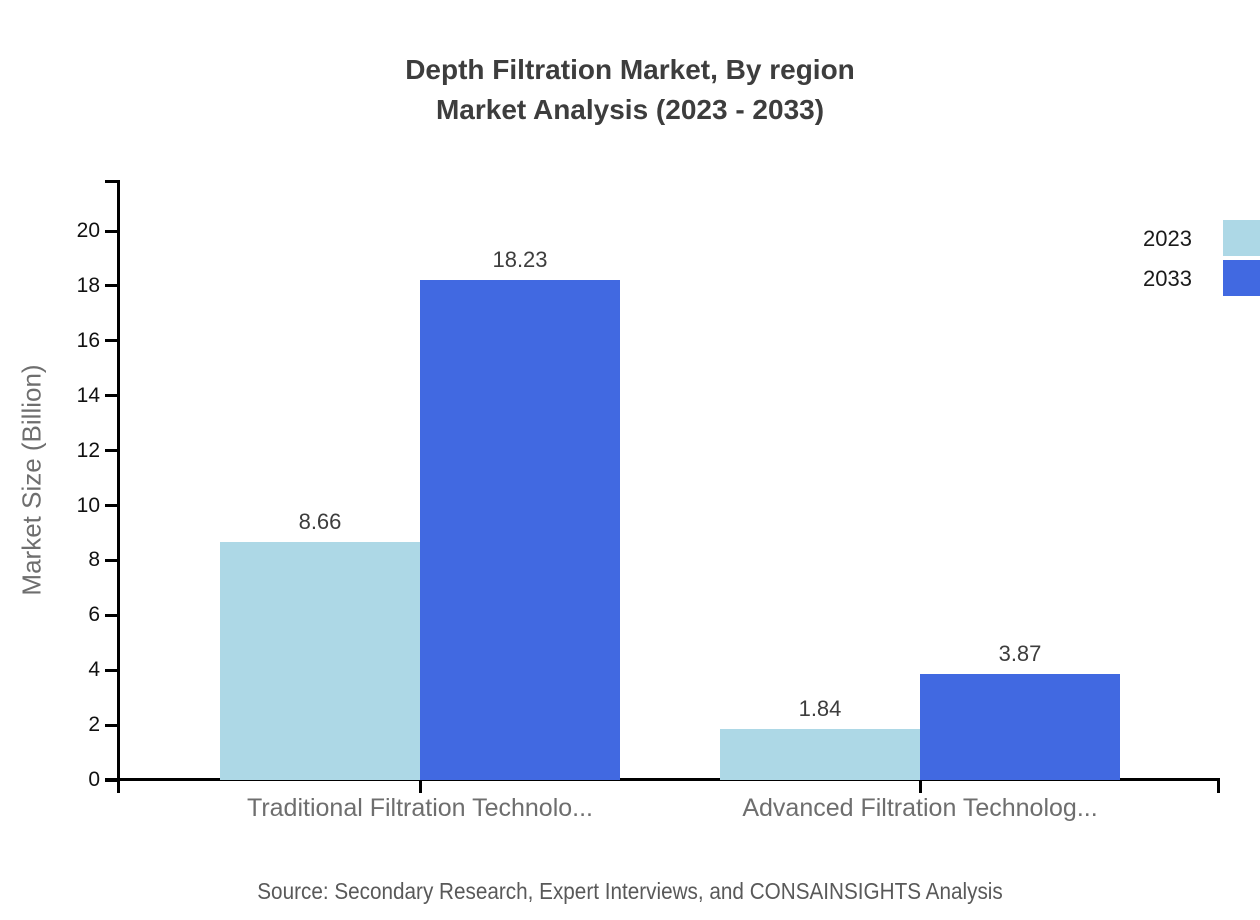  What do you see at coordinates (1167, 238) in the screenshot?
I see `legend-label-2023: 2023` at bounding box center [1167, 238].